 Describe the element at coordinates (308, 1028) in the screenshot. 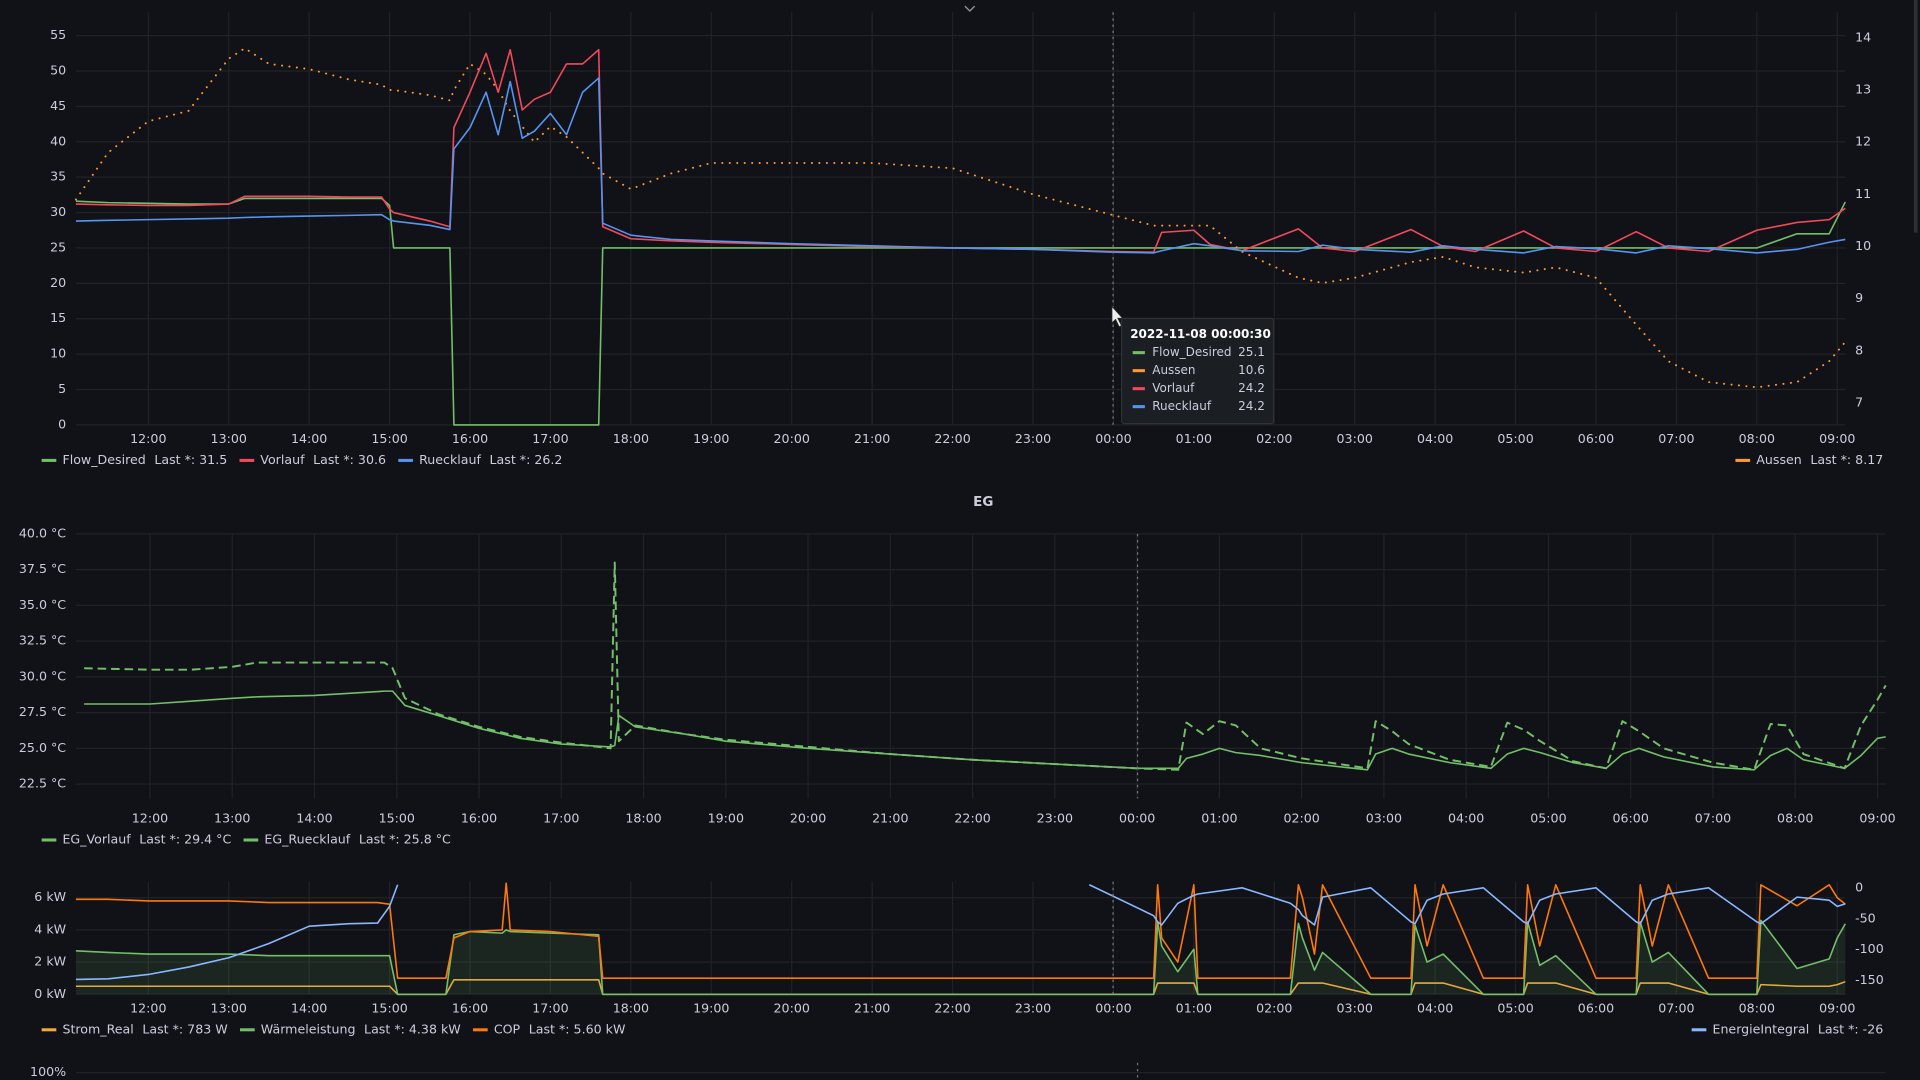

I see `legend-name: Wärmeleistung` at that location.